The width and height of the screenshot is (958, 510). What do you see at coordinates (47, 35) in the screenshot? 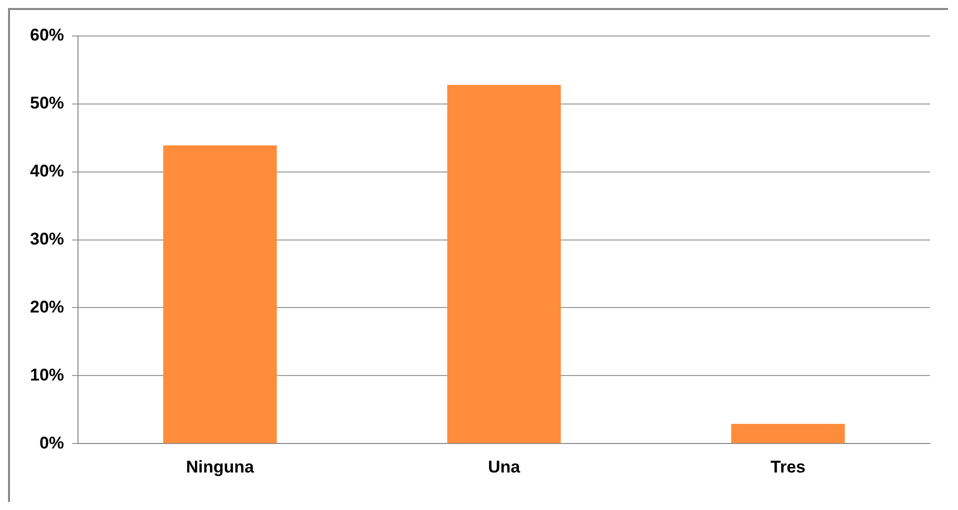
I see `y-tick-label: 60%` at bounding box center [47, 35].